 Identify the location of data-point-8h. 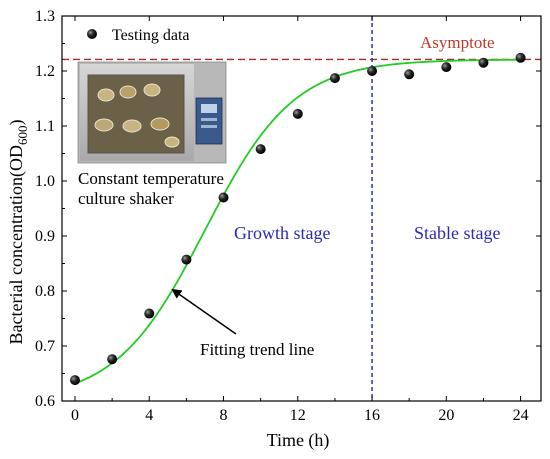
(223, 197).